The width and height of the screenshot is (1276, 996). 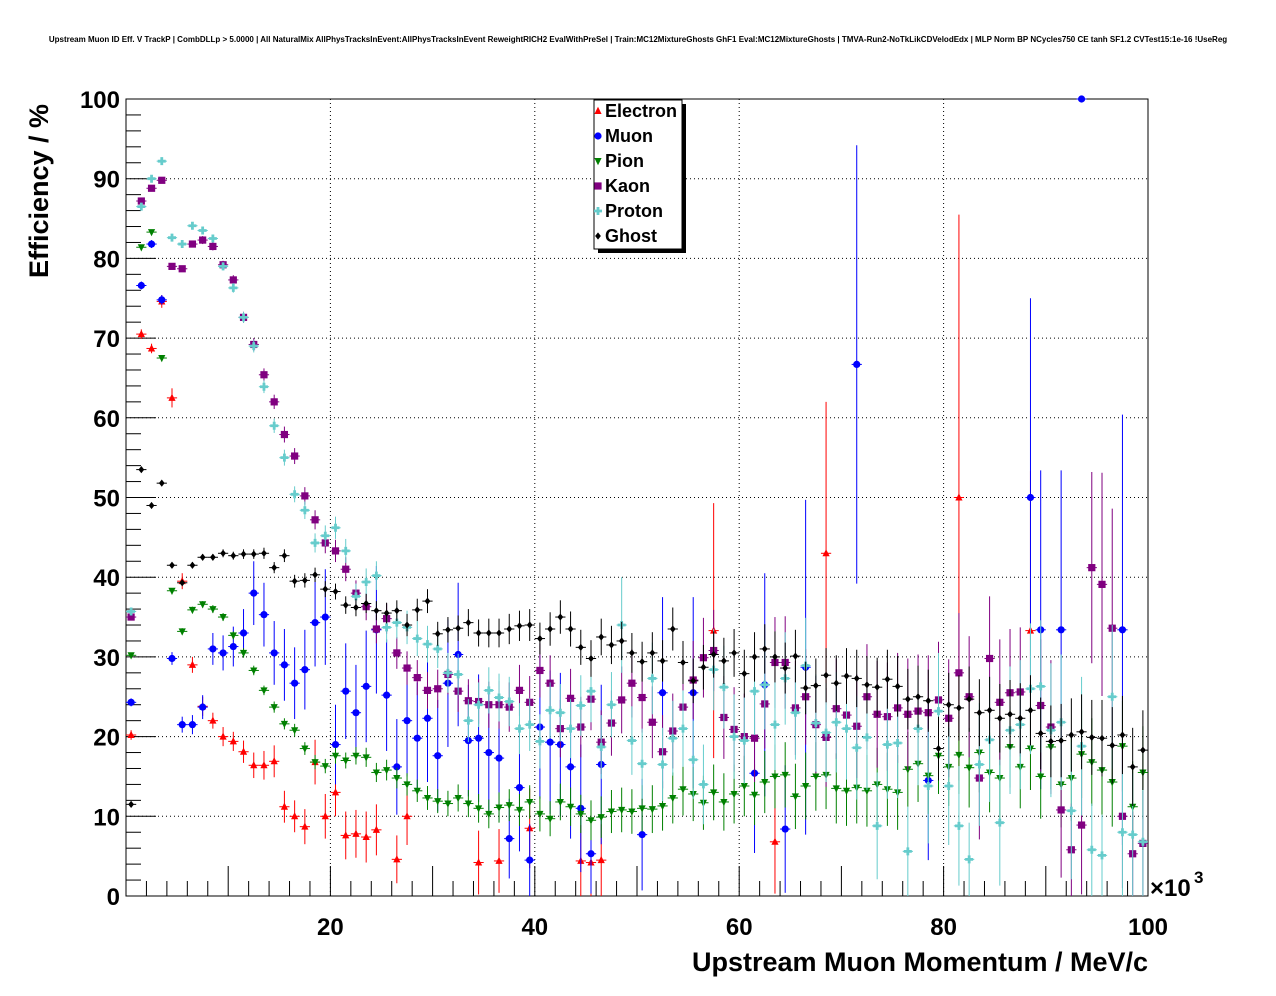 What do you see at coordinates (598, 186) in the screenshot?
I see `legend-marker-kaon` at bounding box center [598, 186].